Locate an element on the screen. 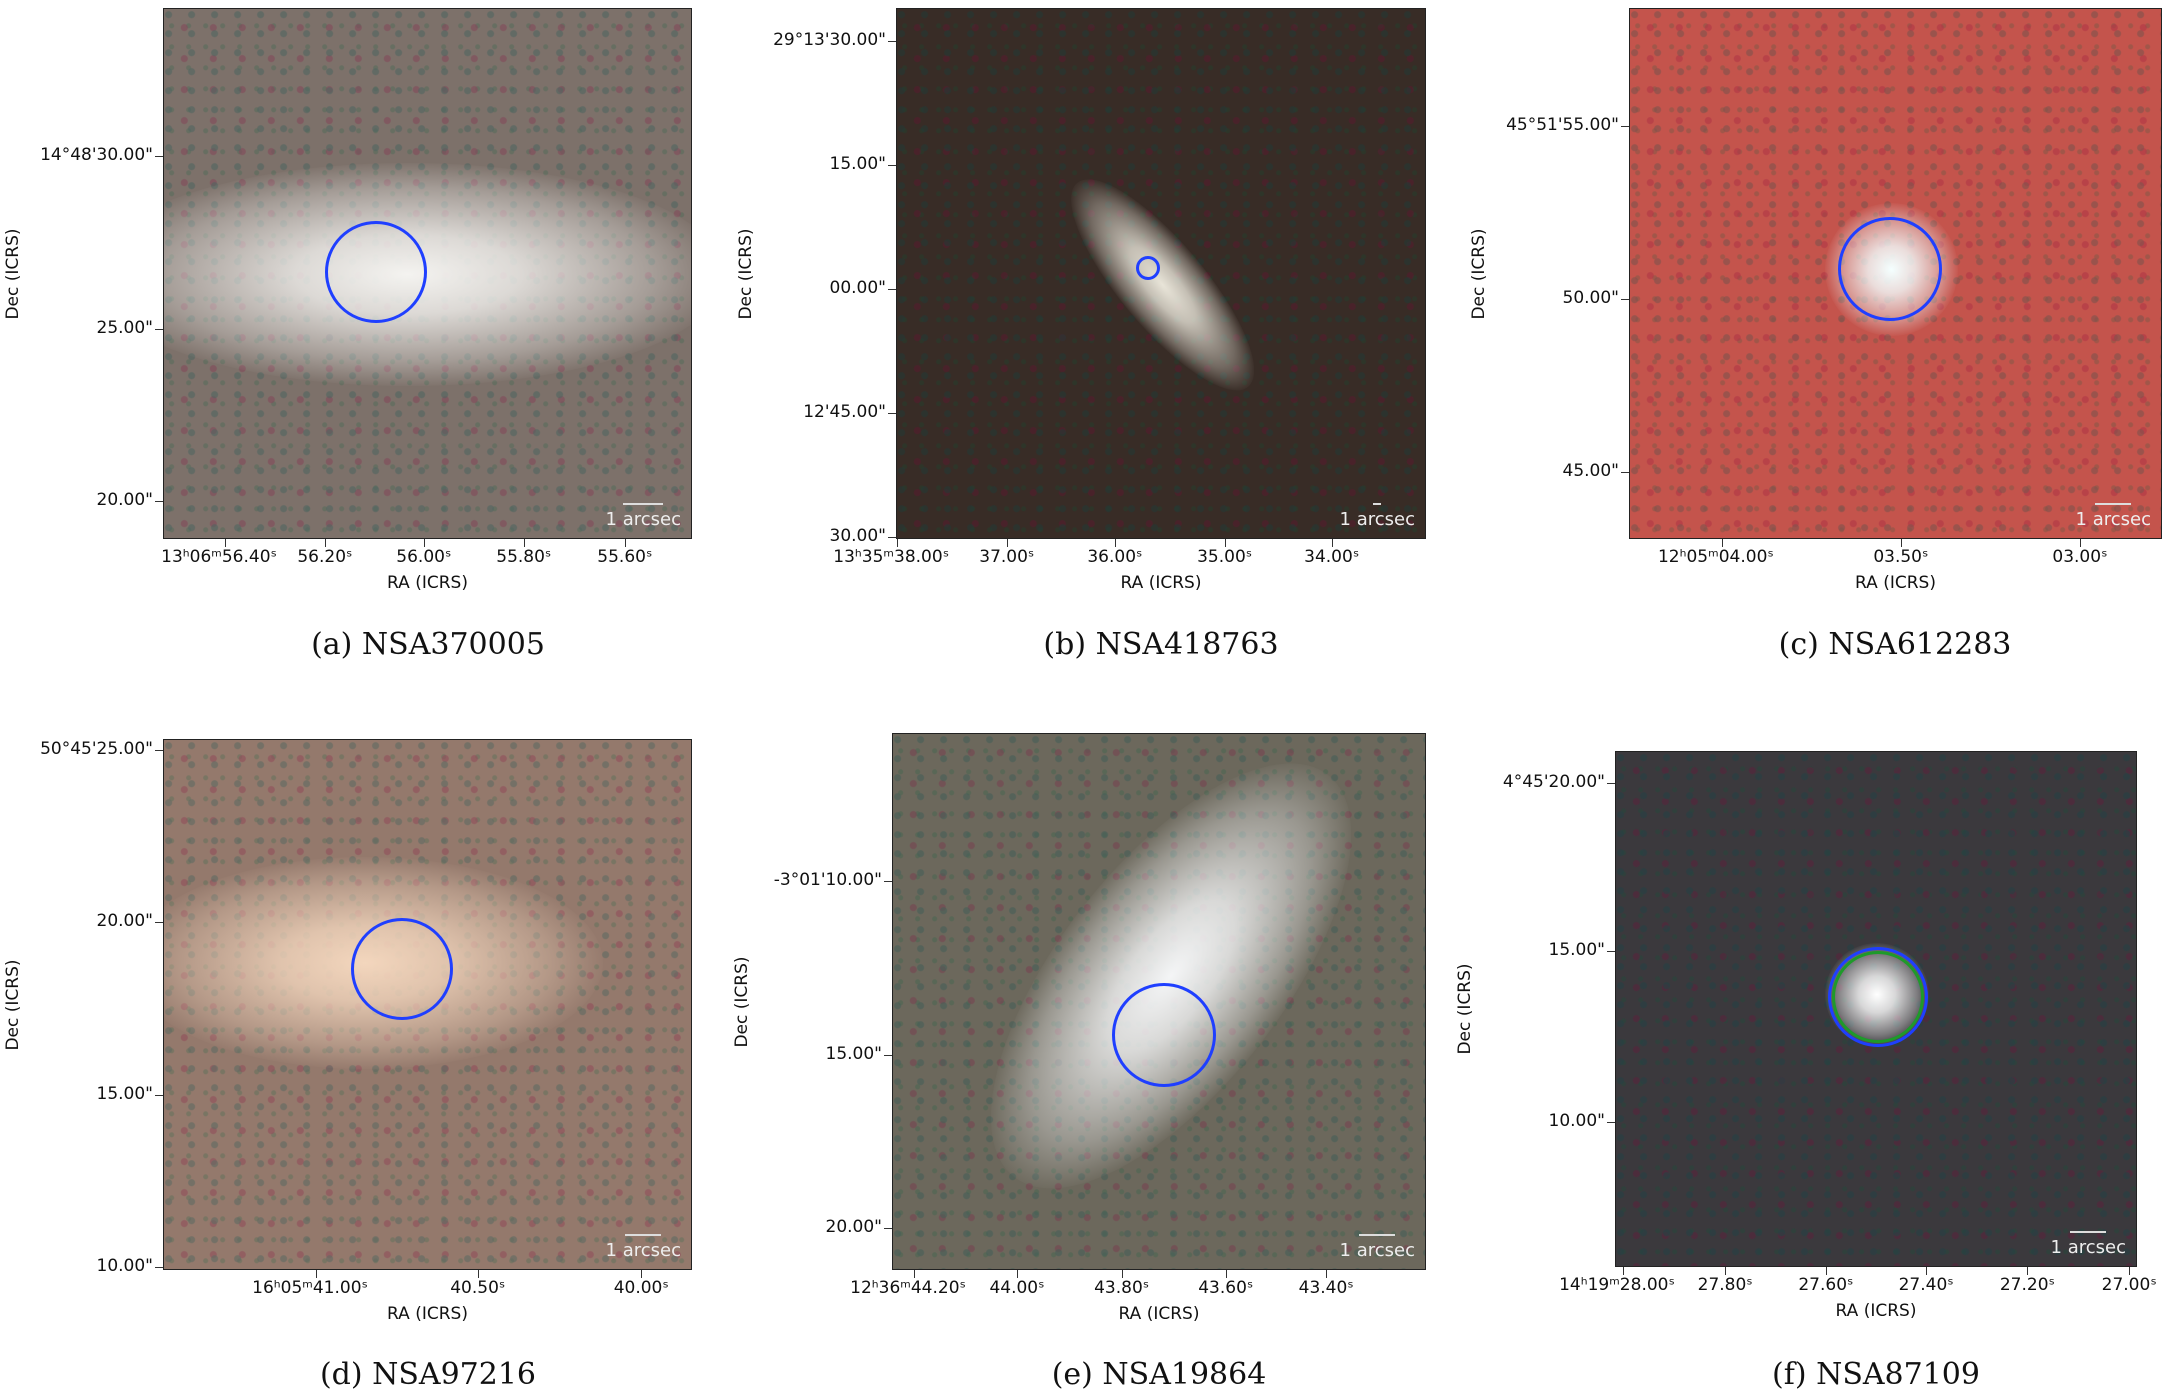 The height and width of the screenshot is (1396, 2168). galaxy-emission is located at coordinates (427, 274).